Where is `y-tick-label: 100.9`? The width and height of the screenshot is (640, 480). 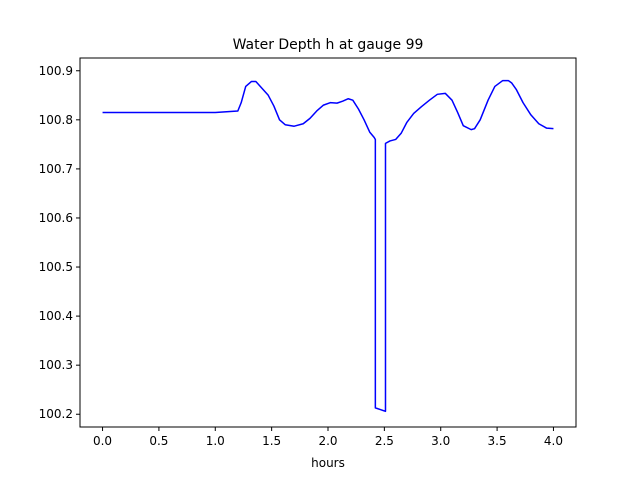
y-tick-label: 100.9 is located at coordinates (56, 71).